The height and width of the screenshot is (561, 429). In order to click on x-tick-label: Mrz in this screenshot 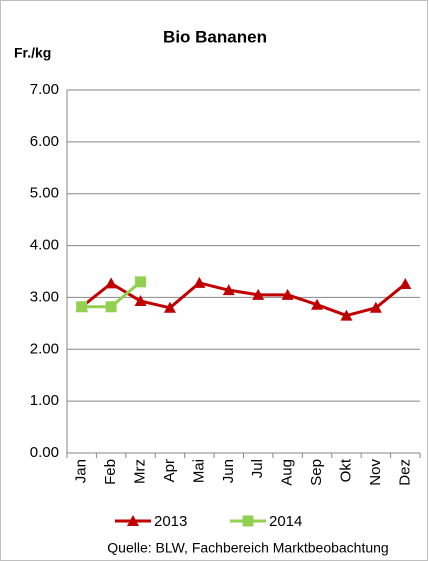, I will do `click(140, 471)`.